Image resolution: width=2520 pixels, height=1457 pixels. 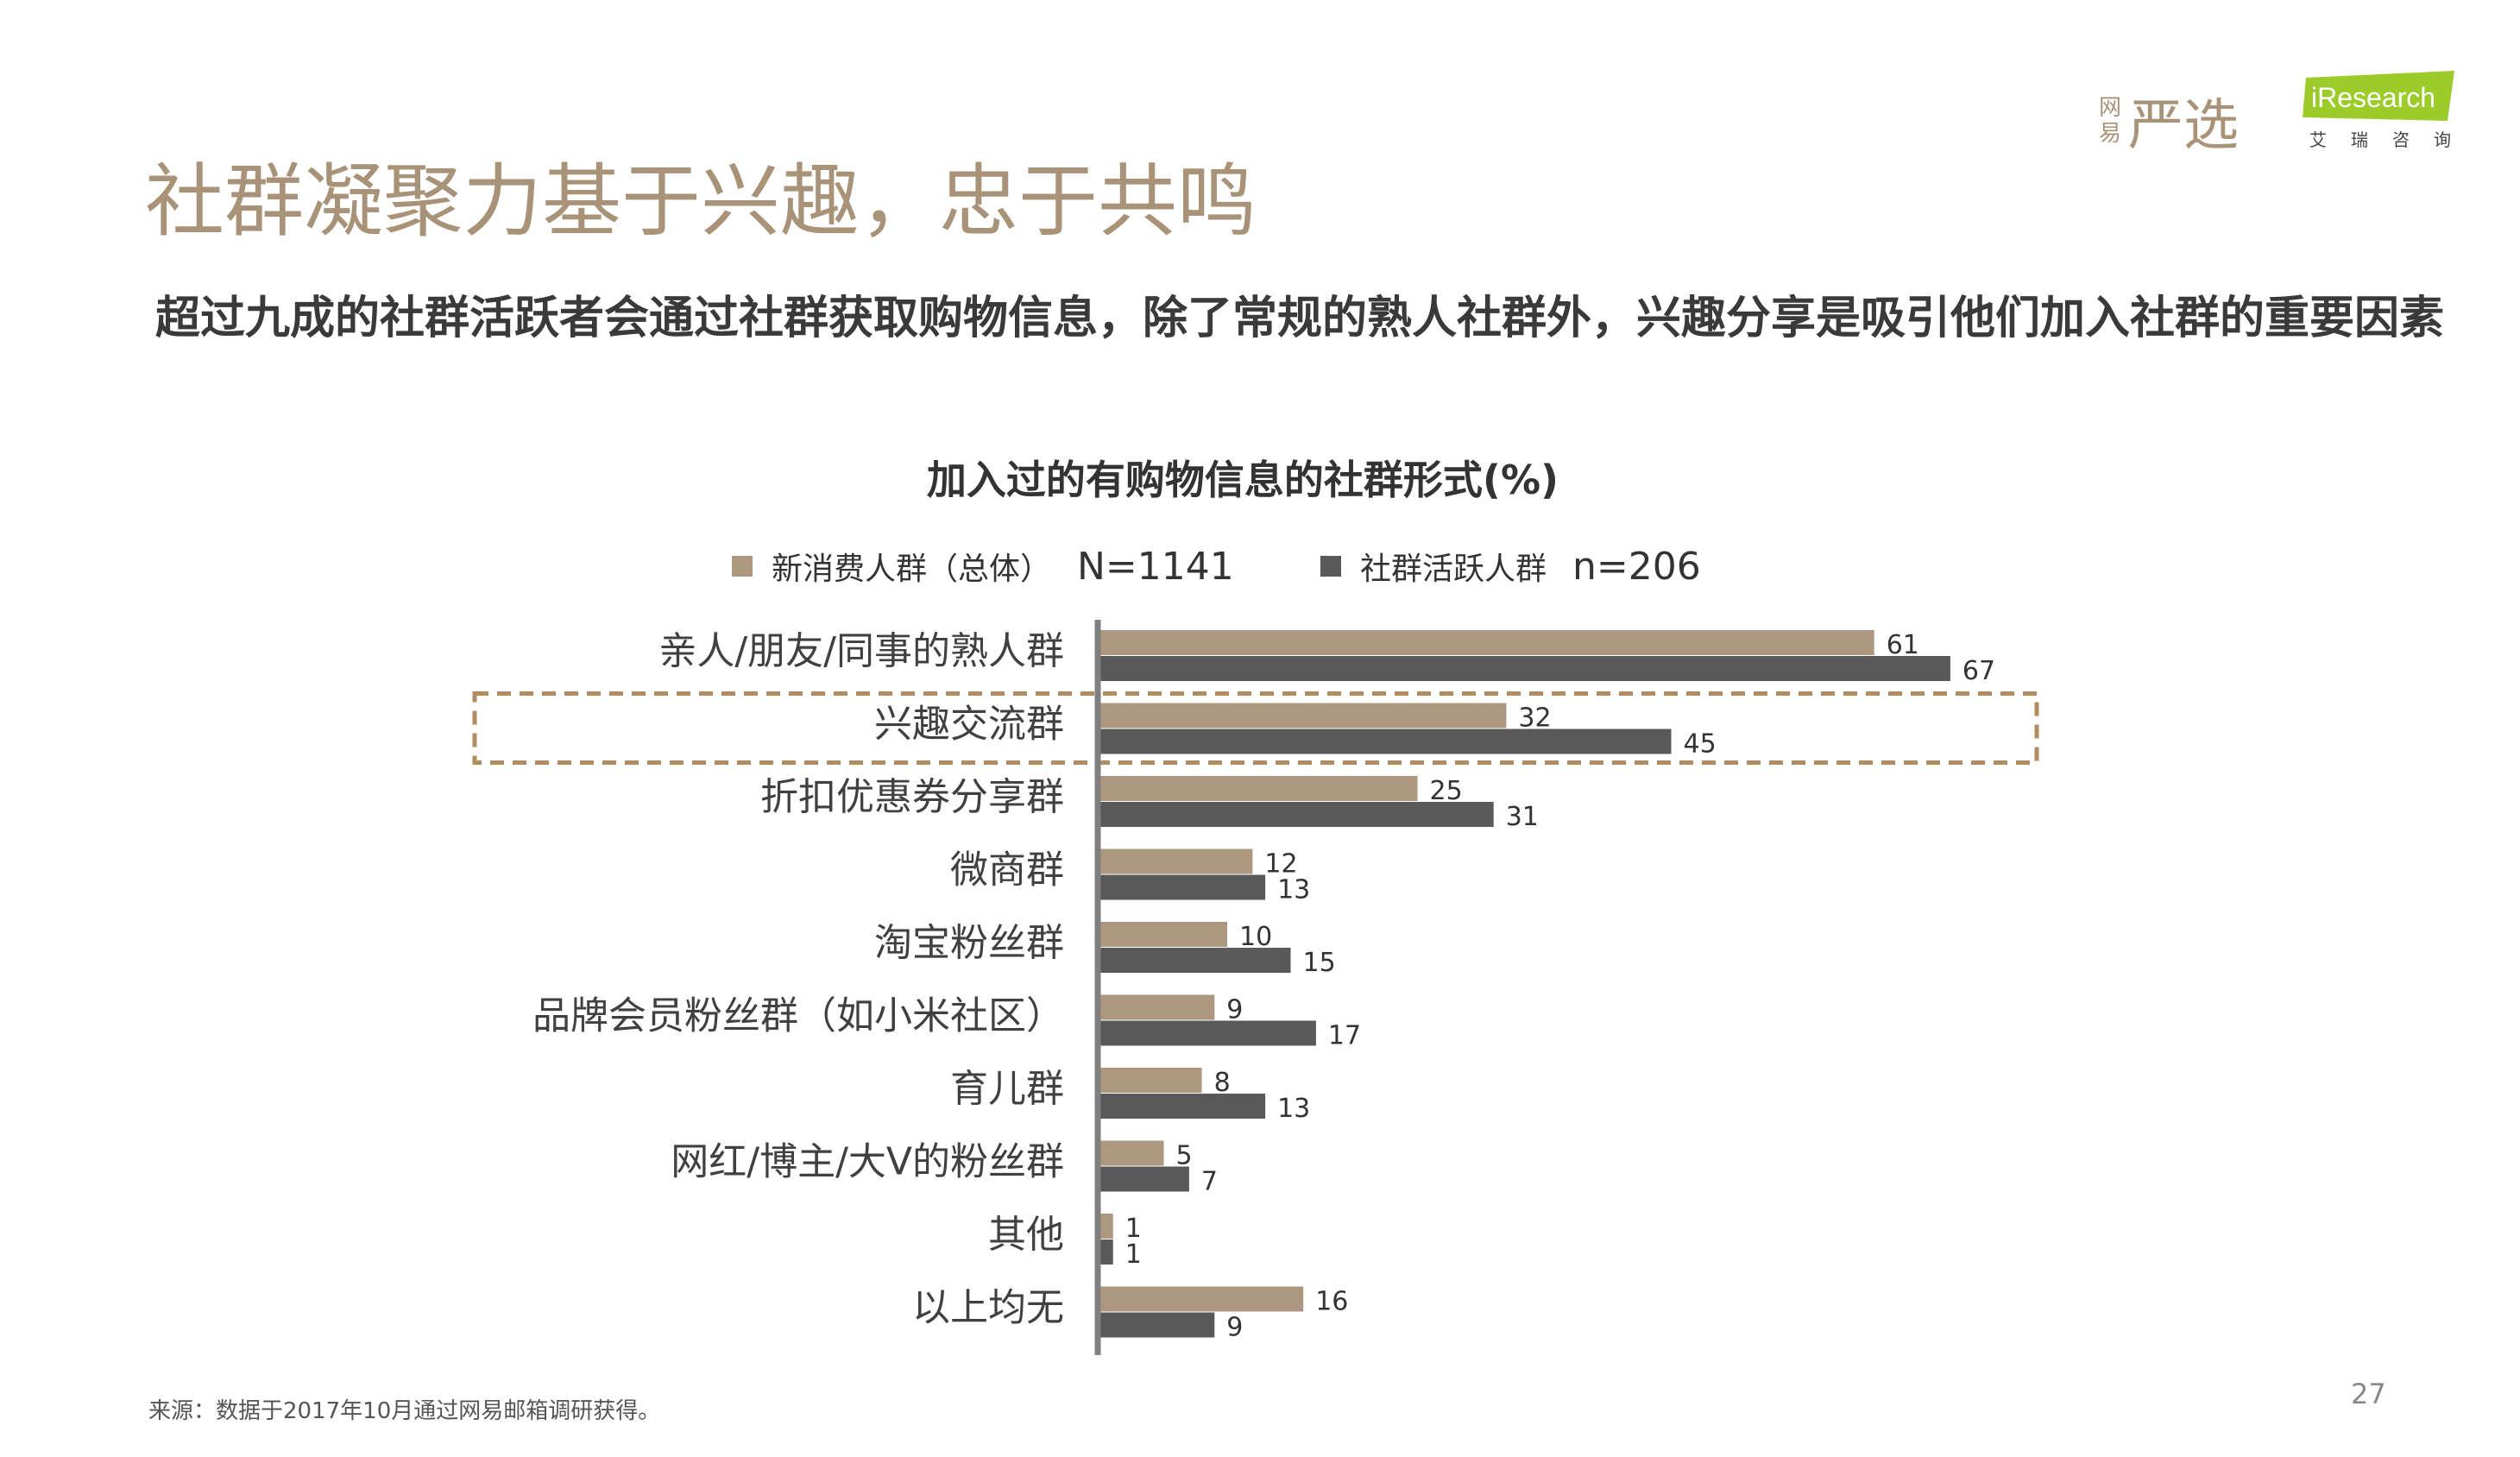 What do you see at coordinates (1903, 645) in the screenshot?
I see `data-label: 61` at bounding box center [1903, 645].